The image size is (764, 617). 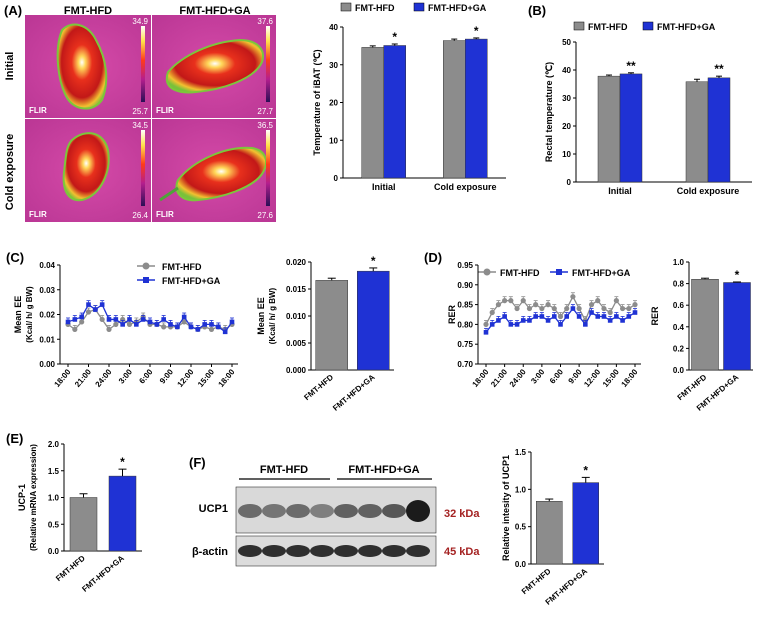 I want to click on thermal-image-hfd-initial: 34.9 25.7 FLIR, so click(x=88, y=66).